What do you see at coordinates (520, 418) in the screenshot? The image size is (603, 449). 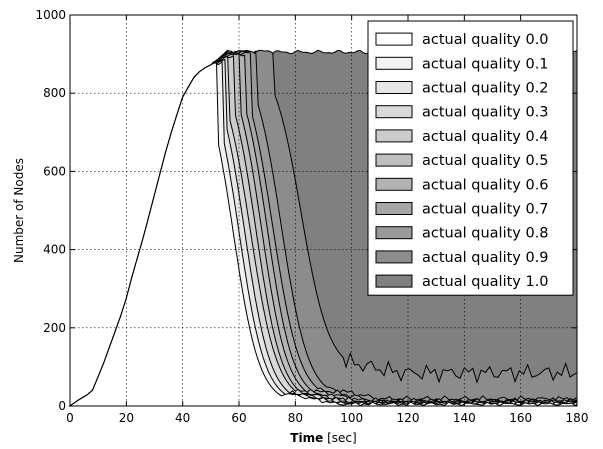 I see `x-tick-label: 160` at bounding box center [520, 418].